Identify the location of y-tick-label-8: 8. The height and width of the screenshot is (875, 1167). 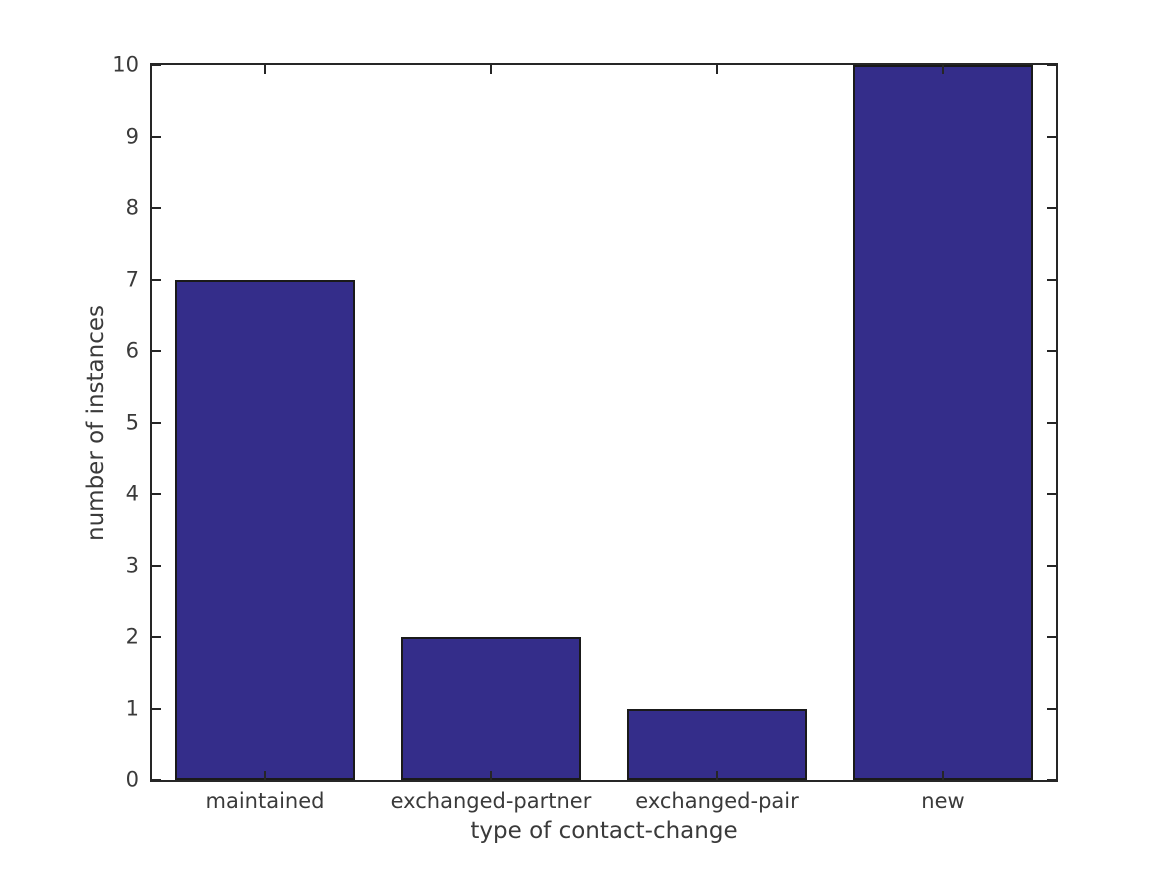
(132, 207).